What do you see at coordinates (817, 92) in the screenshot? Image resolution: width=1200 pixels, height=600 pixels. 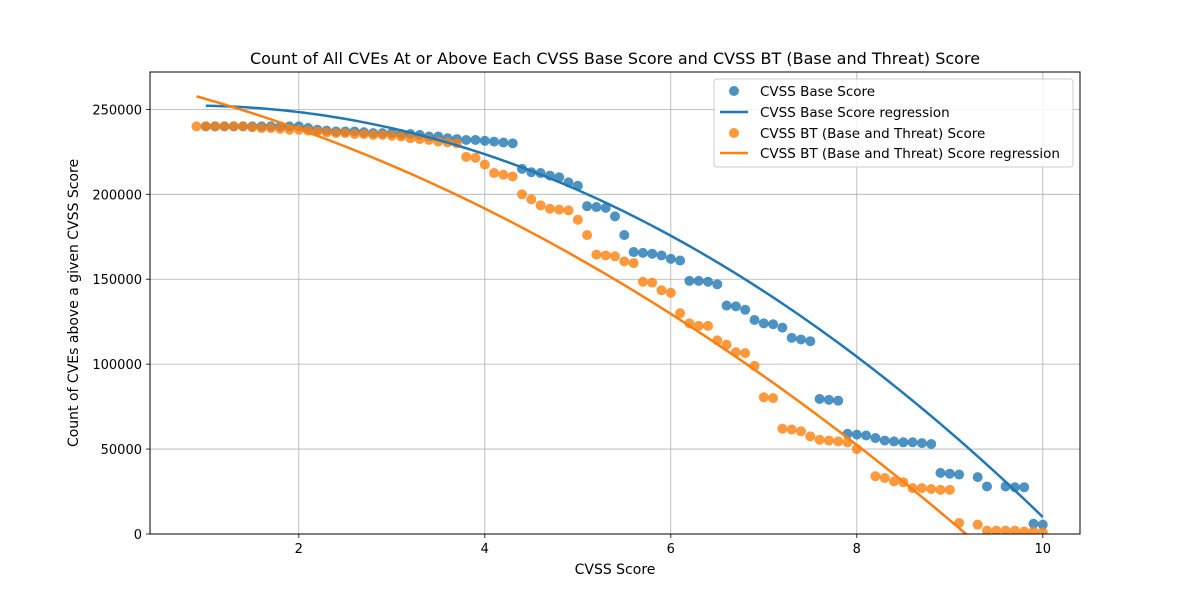 I see `legend-label-base-score: CVSS Base Score` at bounding box center [817, 92].